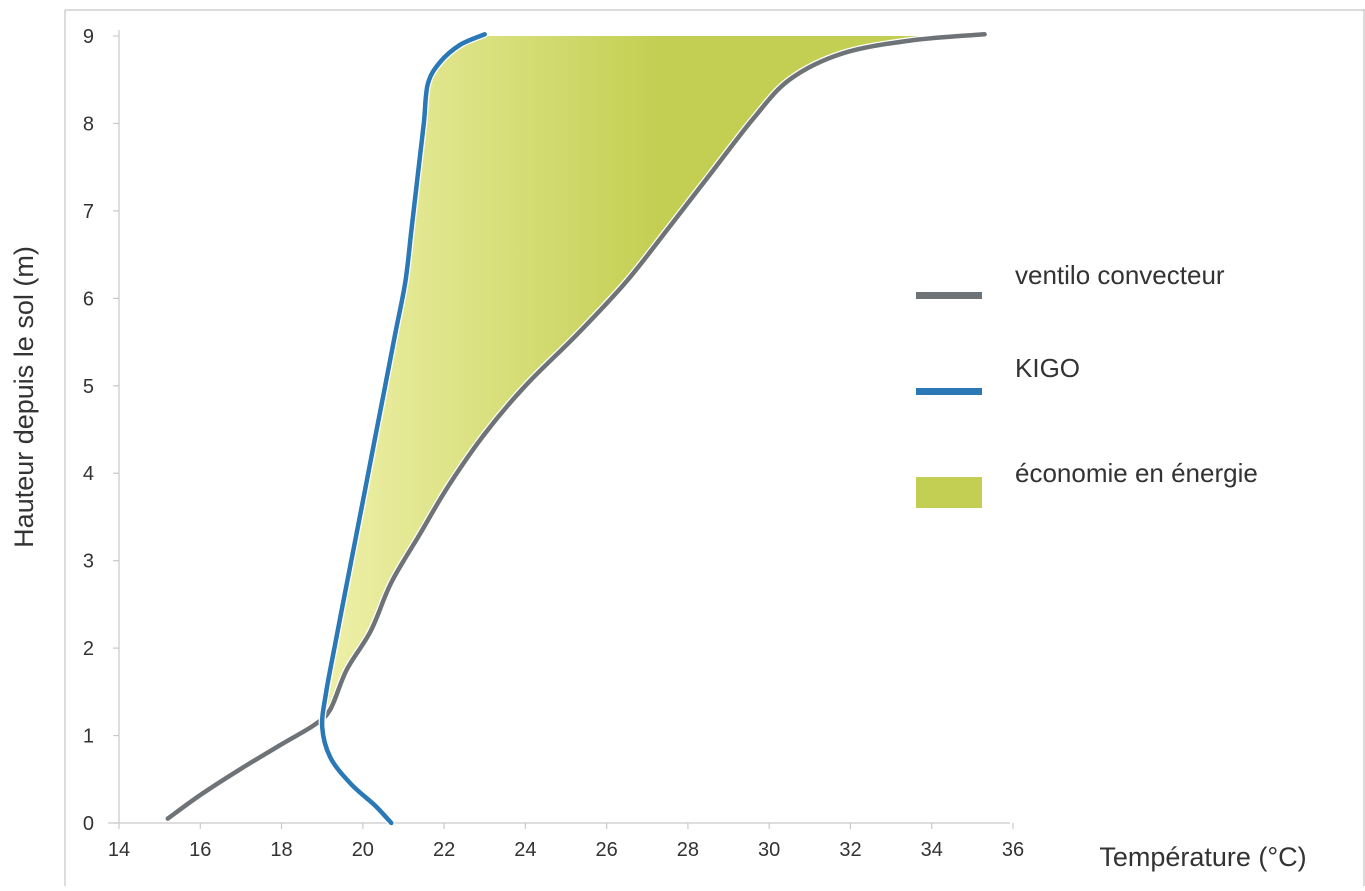 The width and height of the screenshot is (1365, 891). What do you see at coordinates (850, 850) in the screenshot?
I see `x-tick-label: 32` at bounding box center [850, 850].